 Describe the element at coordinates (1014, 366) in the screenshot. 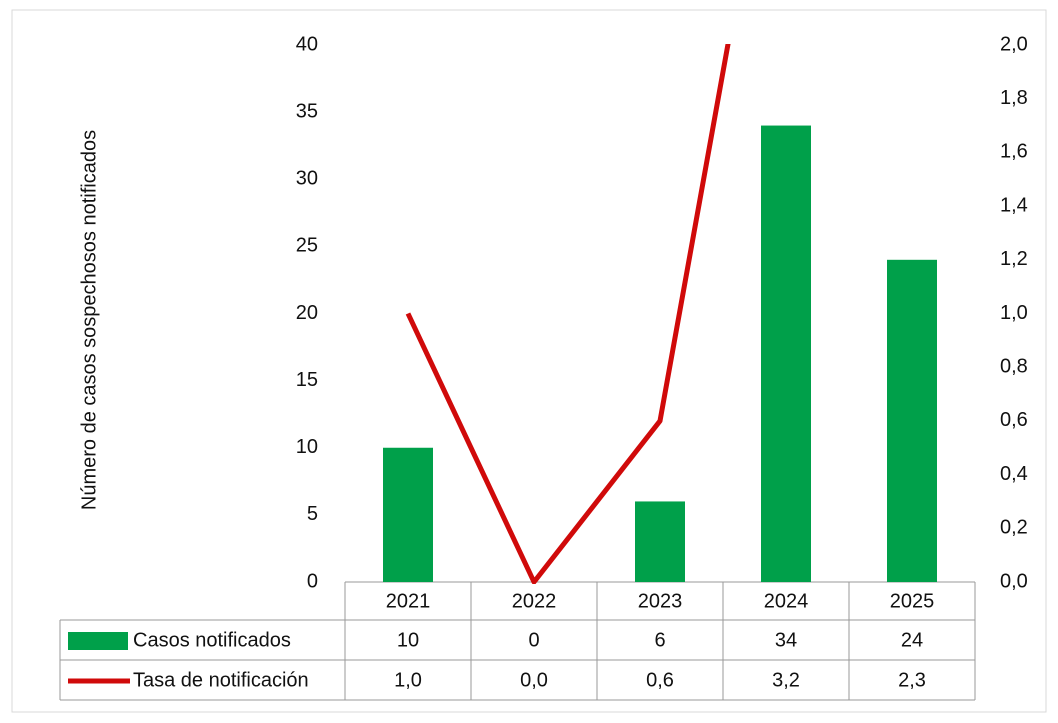

I see `y2-tick-label: 0,8` at that location.